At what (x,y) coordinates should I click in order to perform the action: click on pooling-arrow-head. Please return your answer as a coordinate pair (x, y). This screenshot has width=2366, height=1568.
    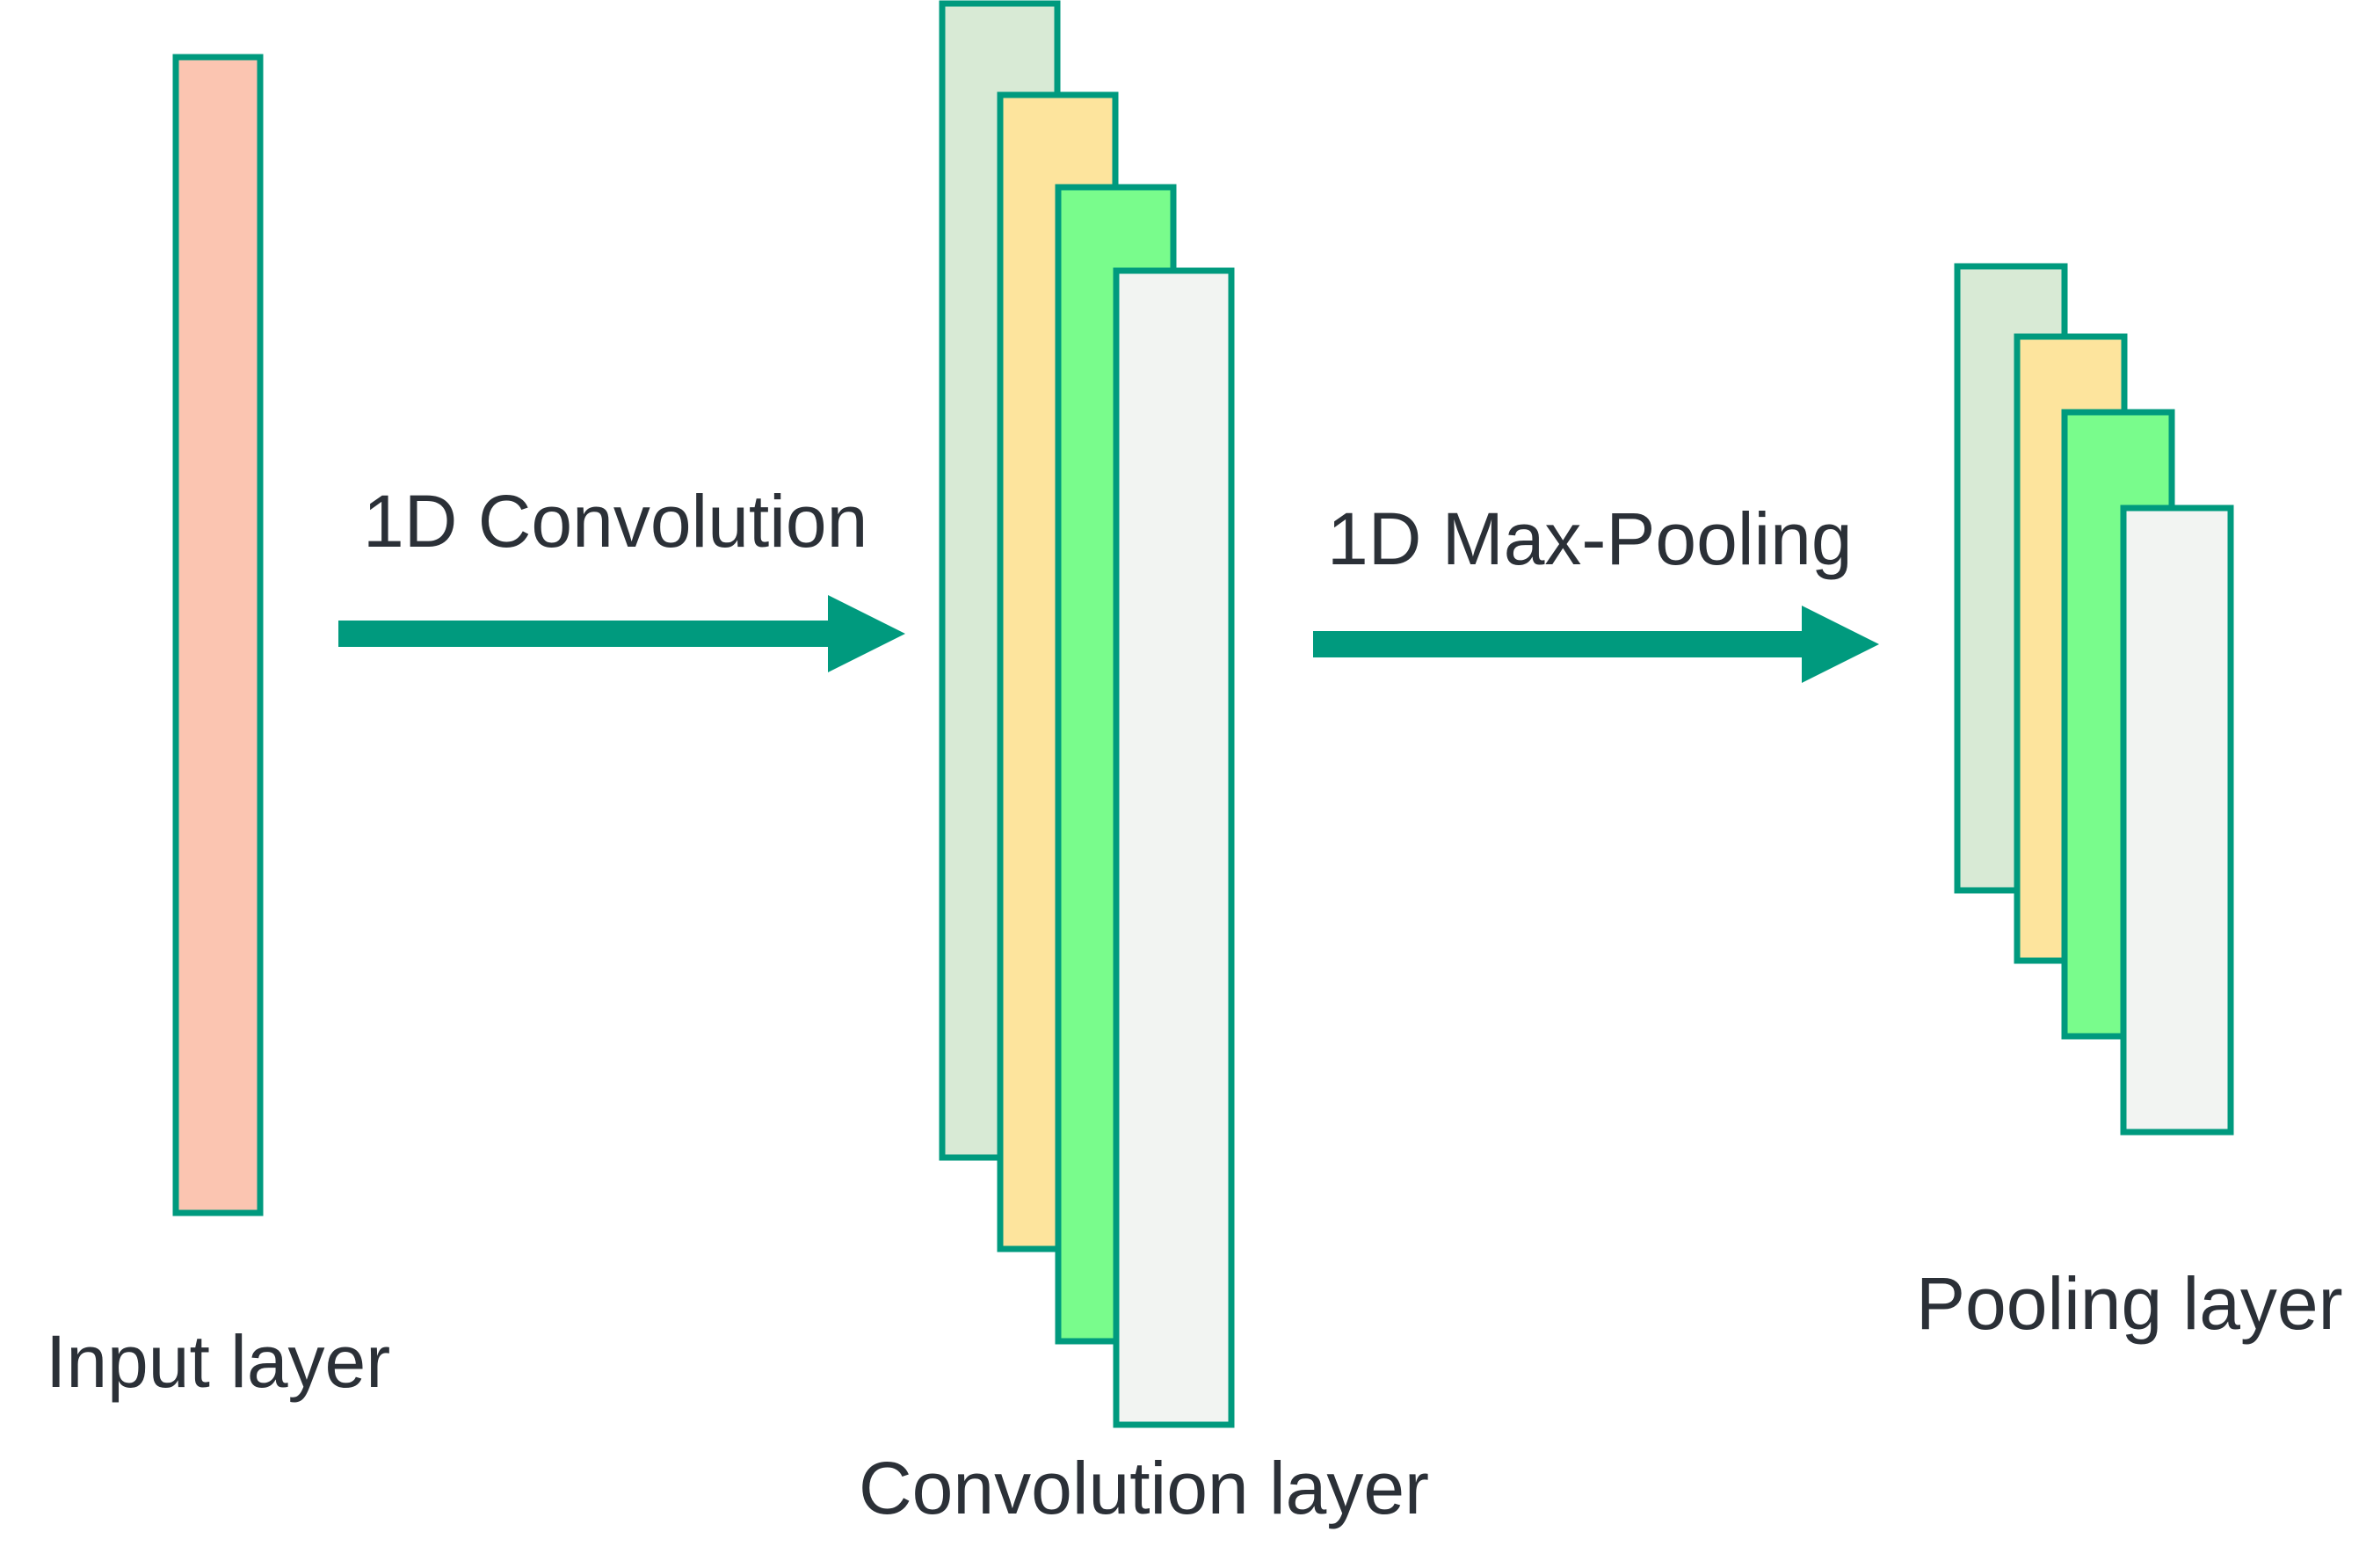
    Looking at the image, I should click on (1840, 644).